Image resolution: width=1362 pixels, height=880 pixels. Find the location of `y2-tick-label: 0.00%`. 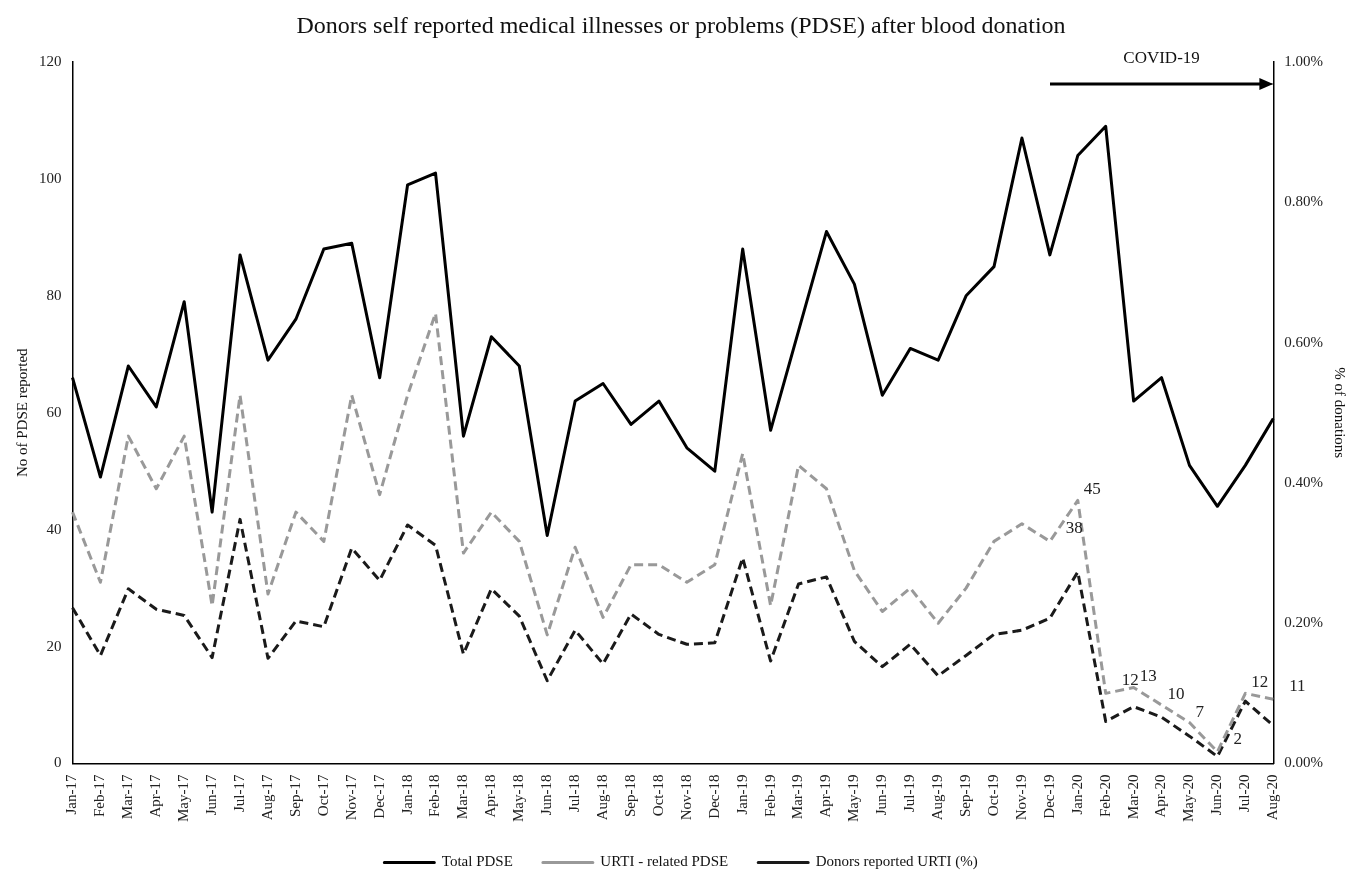

y2-tick-label: 0.00% is located at coordinates (1303, 762).